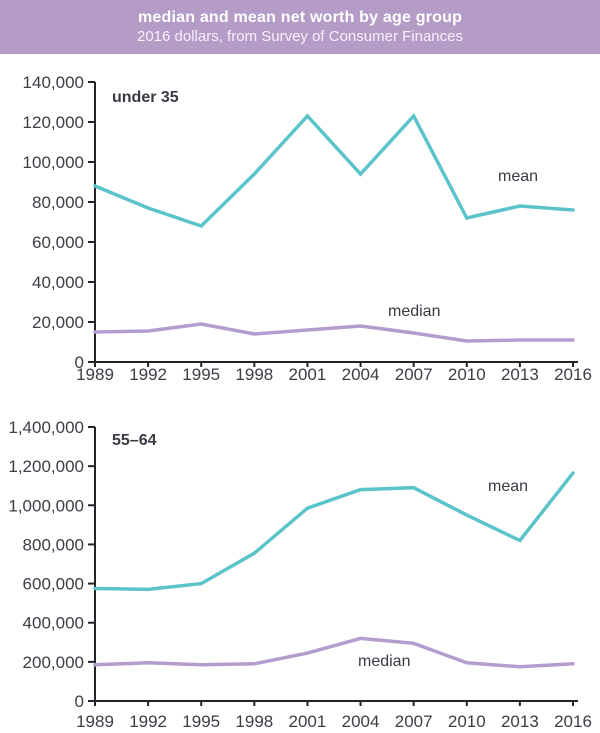  What do you see at coordinates (53, 162) in the screenshot?
I see `y-tick-label: 100,000` at bounding box center [53, 162].